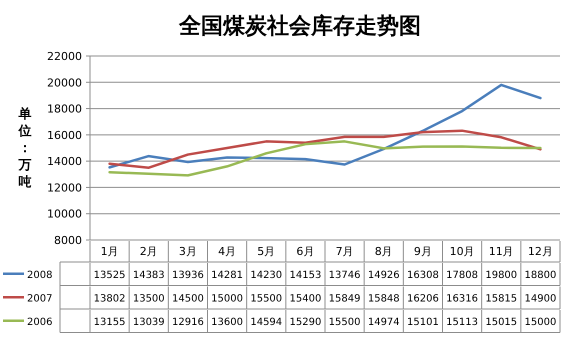  I want to click on y-tick-label: 18000, so click(64, 109).